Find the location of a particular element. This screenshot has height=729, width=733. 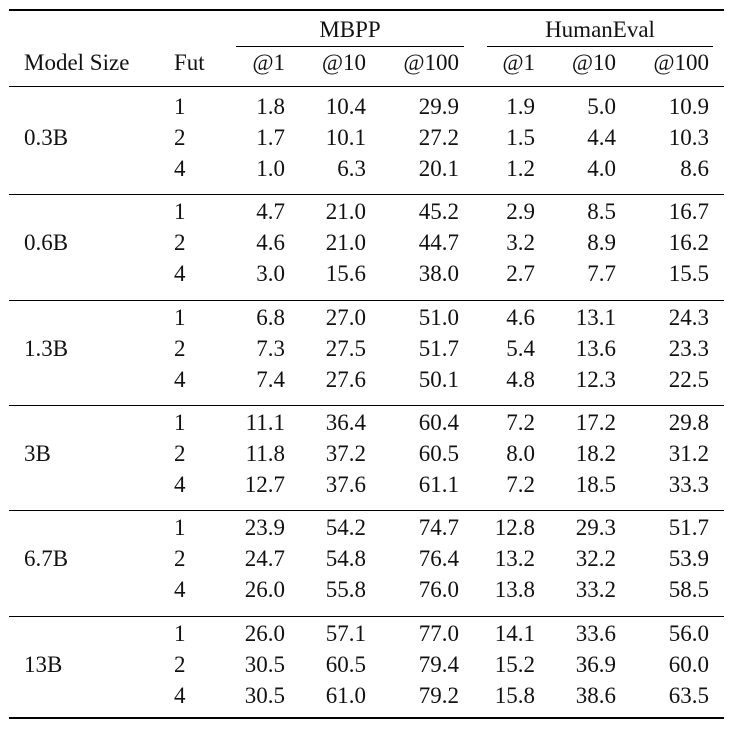

mbpp-value-cell: 23.9 is located at coordinates (264, 527).